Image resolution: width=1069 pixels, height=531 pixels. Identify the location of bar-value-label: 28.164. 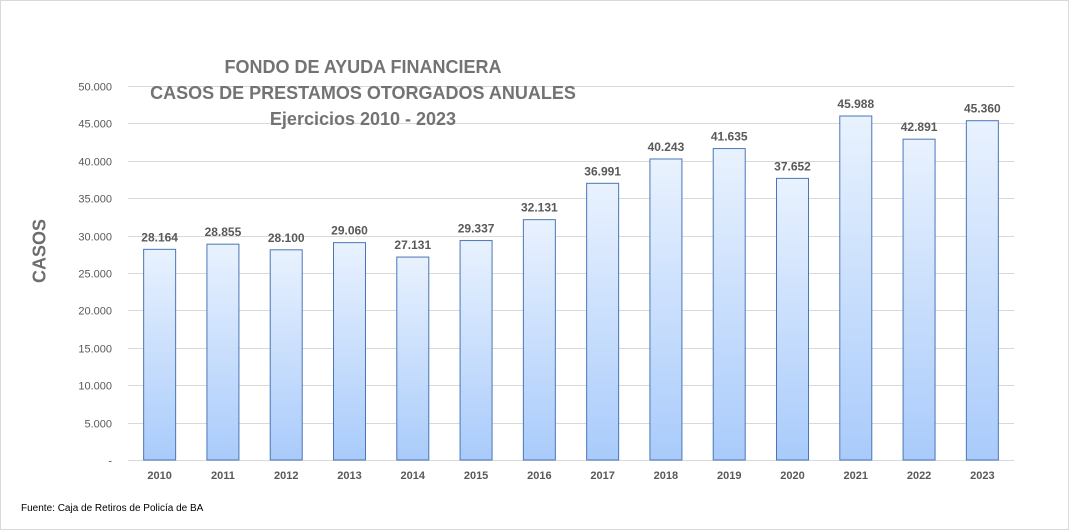
(159, 237).